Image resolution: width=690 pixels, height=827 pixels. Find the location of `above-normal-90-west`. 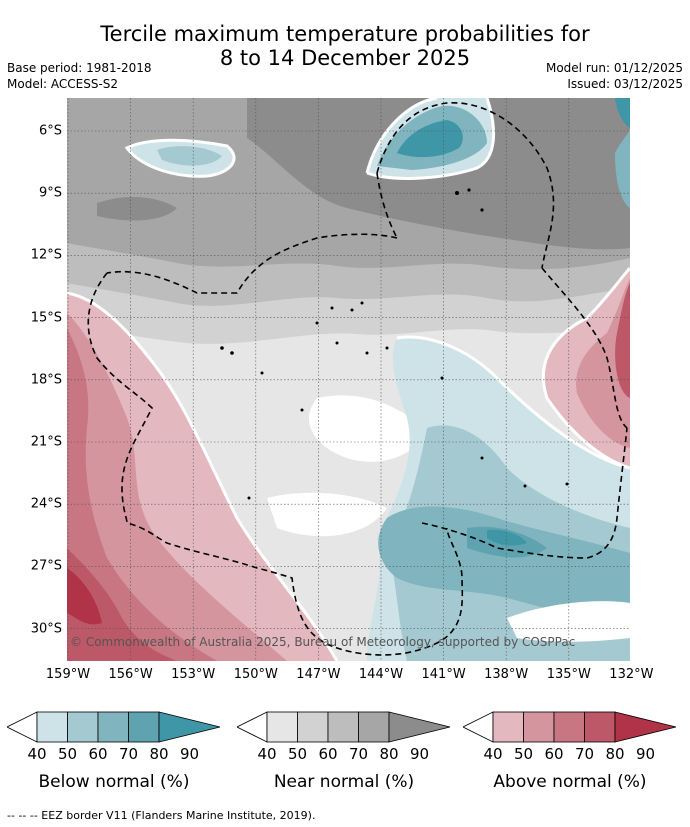

above-normal-90-west is located at coordinates (84, 596).